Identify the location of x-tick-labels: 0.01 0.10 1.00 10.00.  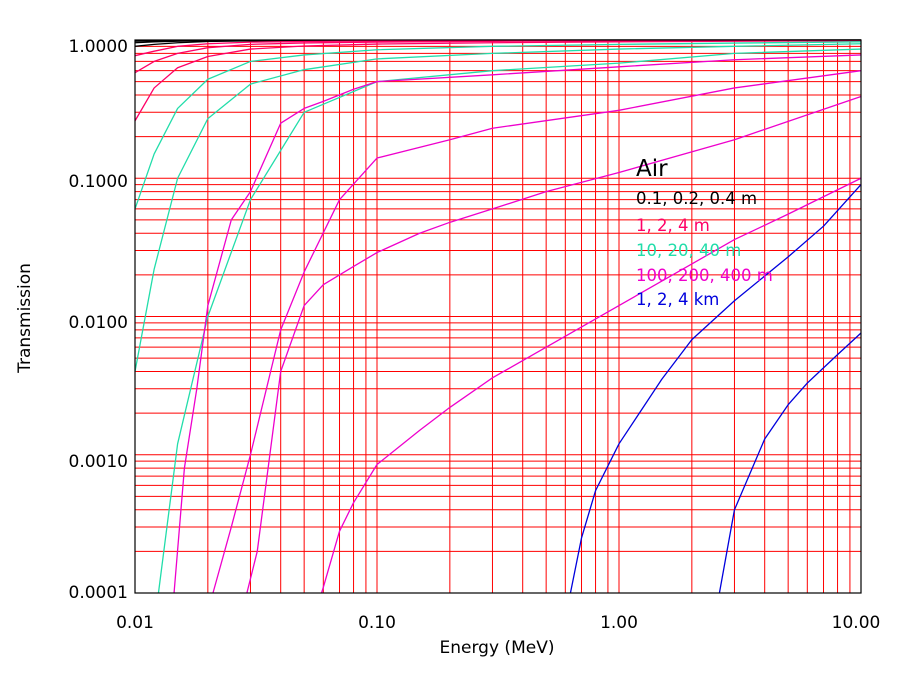
(498, 623).